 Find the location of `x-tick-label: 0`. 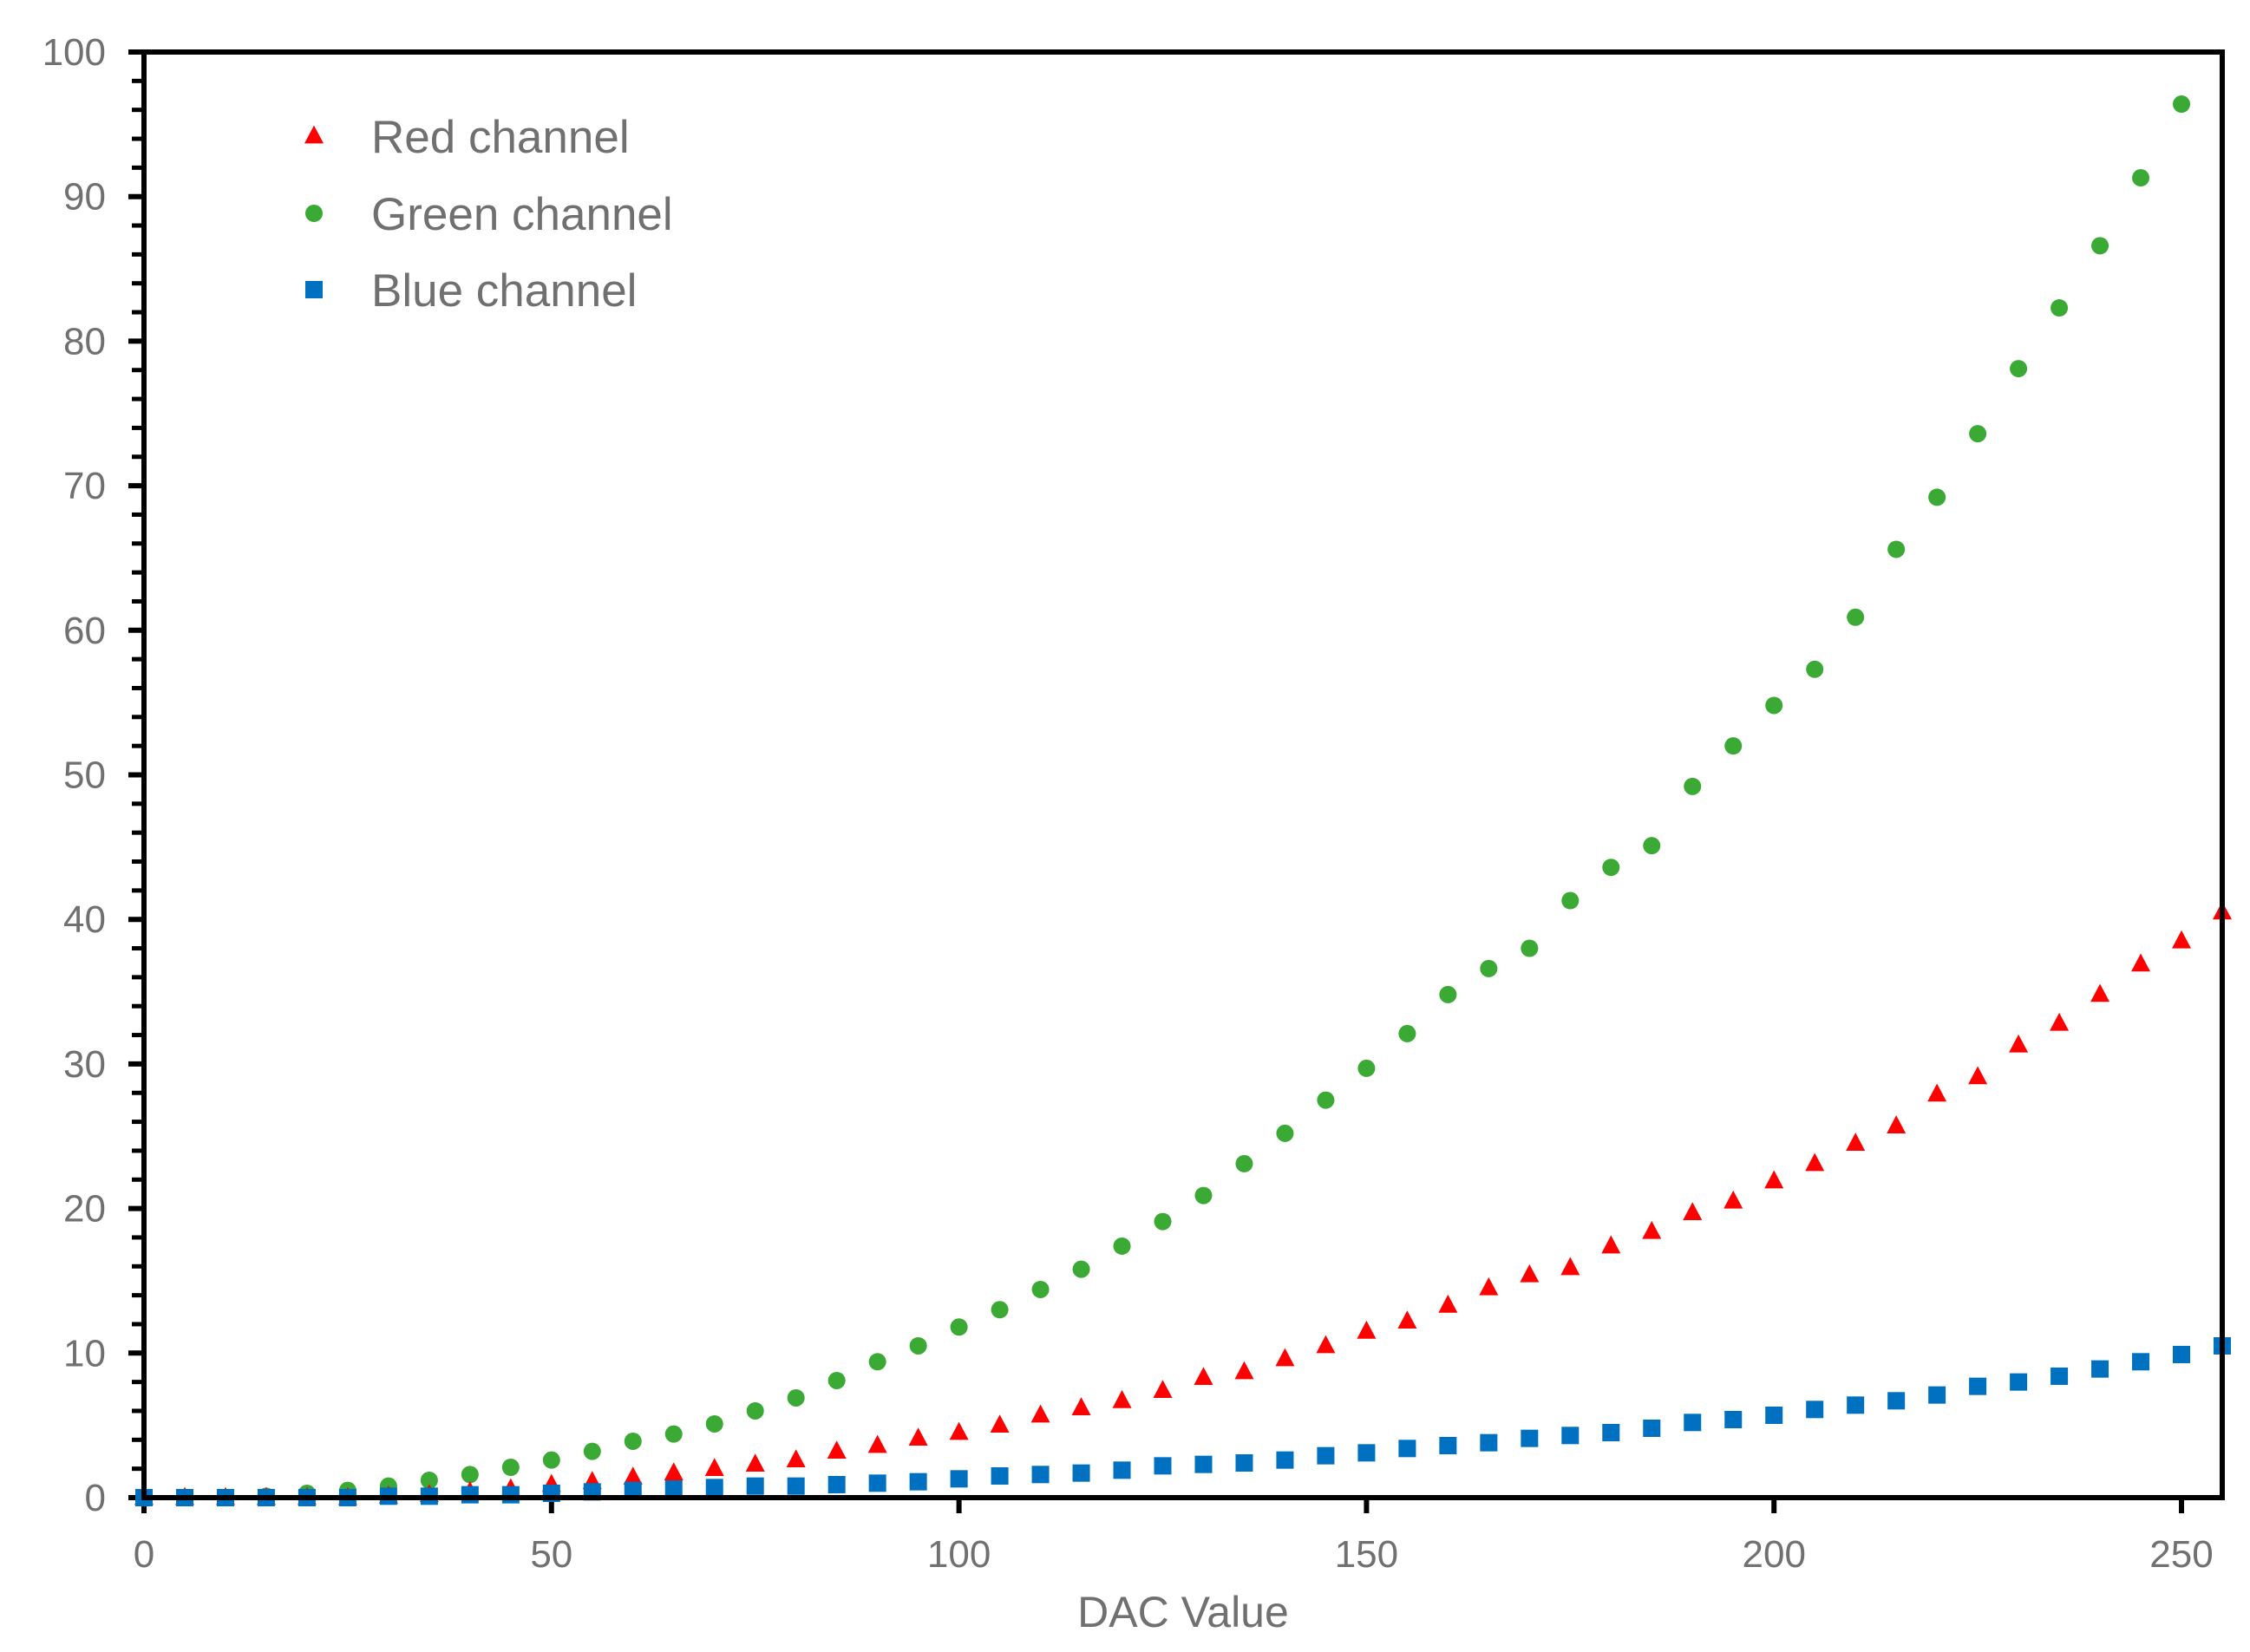

x-tick-label: 0 is located at coordinates (144, 1555).